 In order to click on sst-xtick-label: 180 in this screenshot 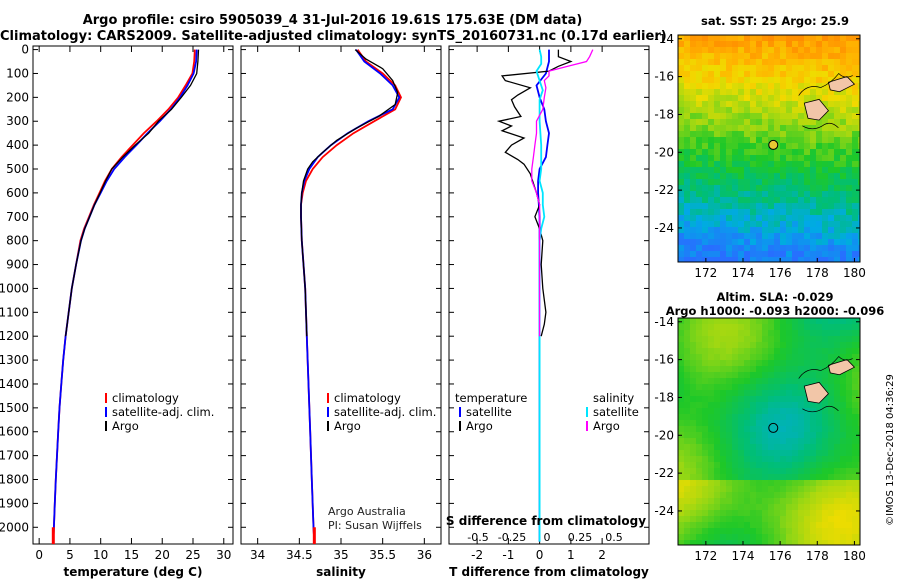, I will do `click(854, 273)`.